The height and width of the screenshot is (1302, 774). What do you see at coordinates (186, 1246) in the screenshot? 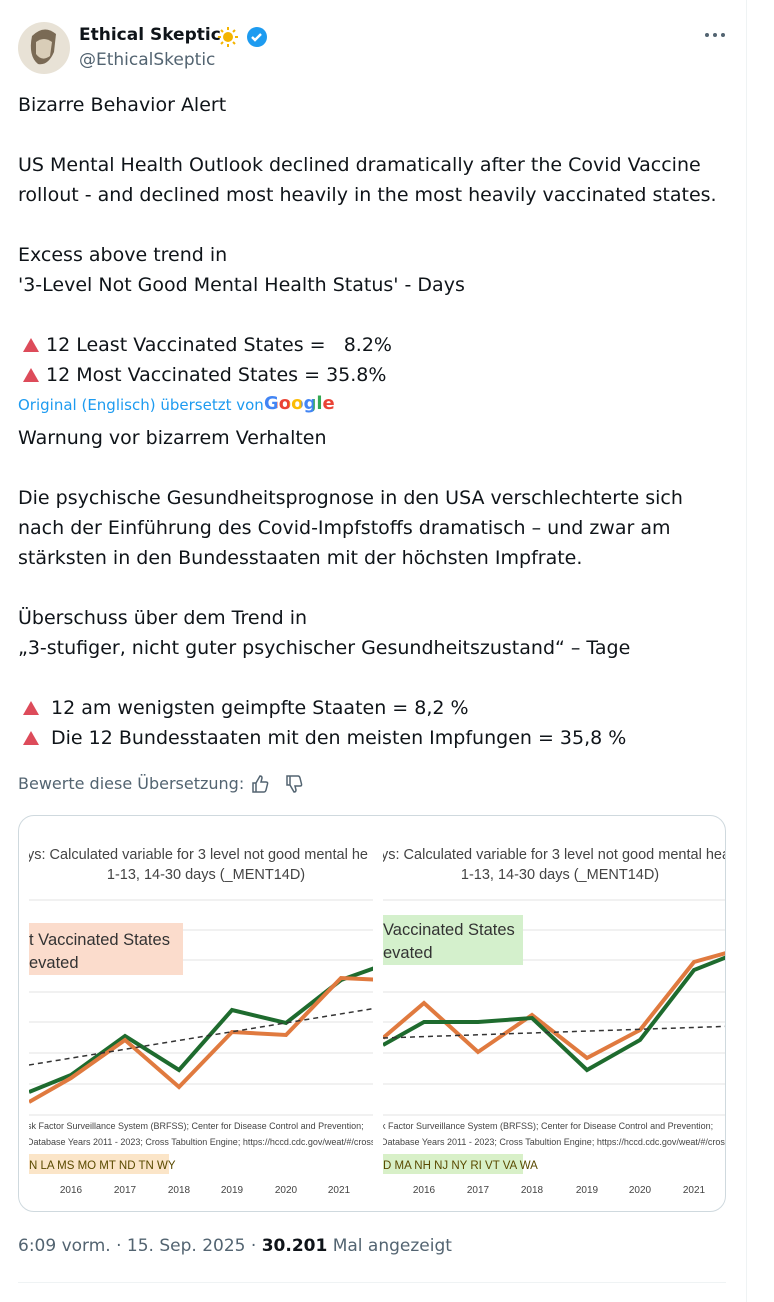
I see `date: 15. Sep. 2025` at bounding box center [186, 1246].